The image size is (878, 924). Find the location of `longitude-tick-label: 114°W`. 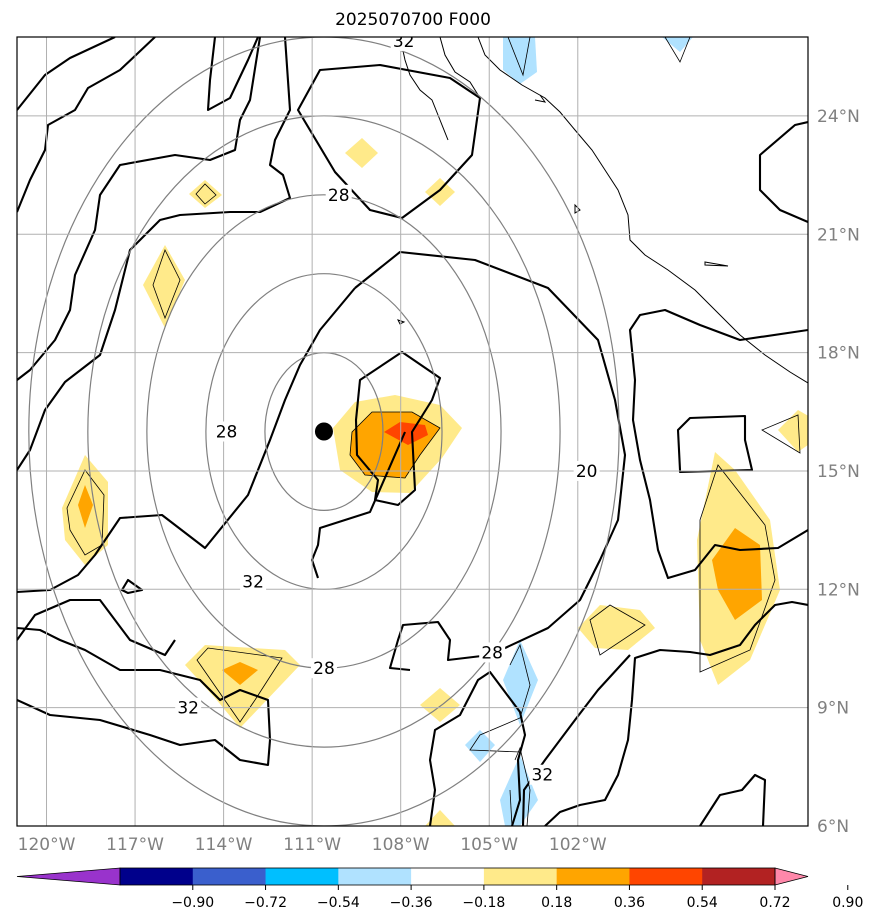

longitude-tick-label: 114°W is located at coordinates (224, 845).